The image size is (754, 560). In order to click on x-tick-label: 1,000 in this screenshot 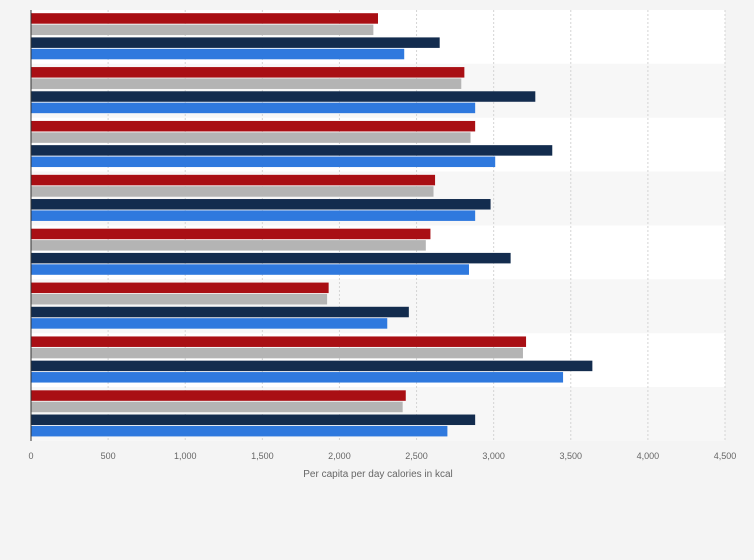, I will do `click(185, 456)`.